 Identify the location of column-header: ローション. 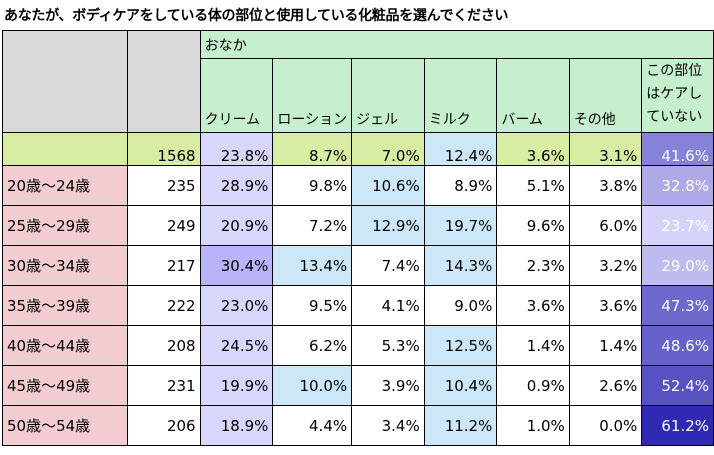
(312, 95).